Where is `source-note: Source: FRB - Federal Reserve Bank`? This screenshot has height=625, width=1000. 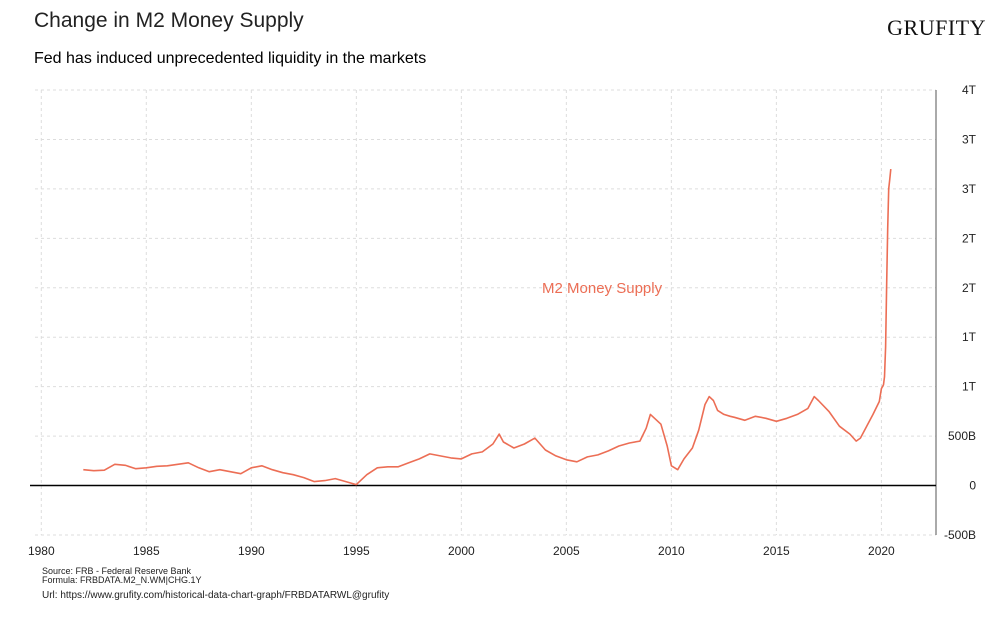 source-note: Source: FRB - Federal Reserve Bank is located at coordinates (117, 571).